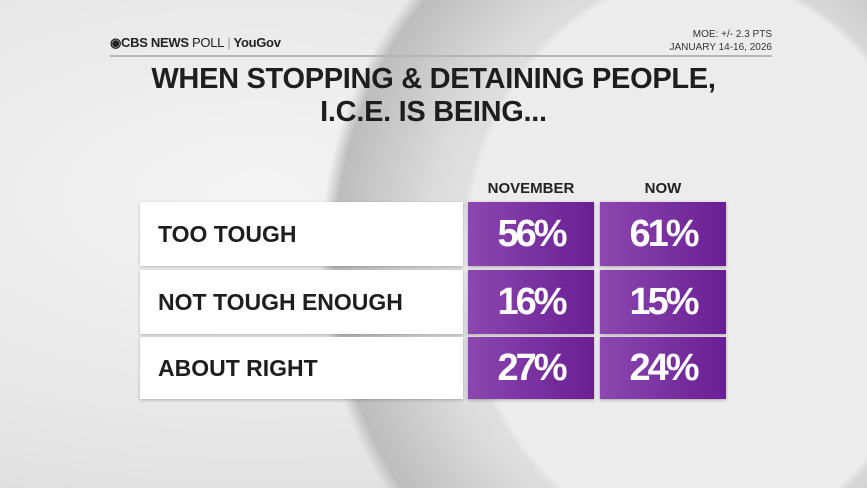 This screenshot has width=867, height=488. Describe the element at coordinates (301, 368) in the screenshot. I see `row-label: ABOUT RIGHT` at that location.